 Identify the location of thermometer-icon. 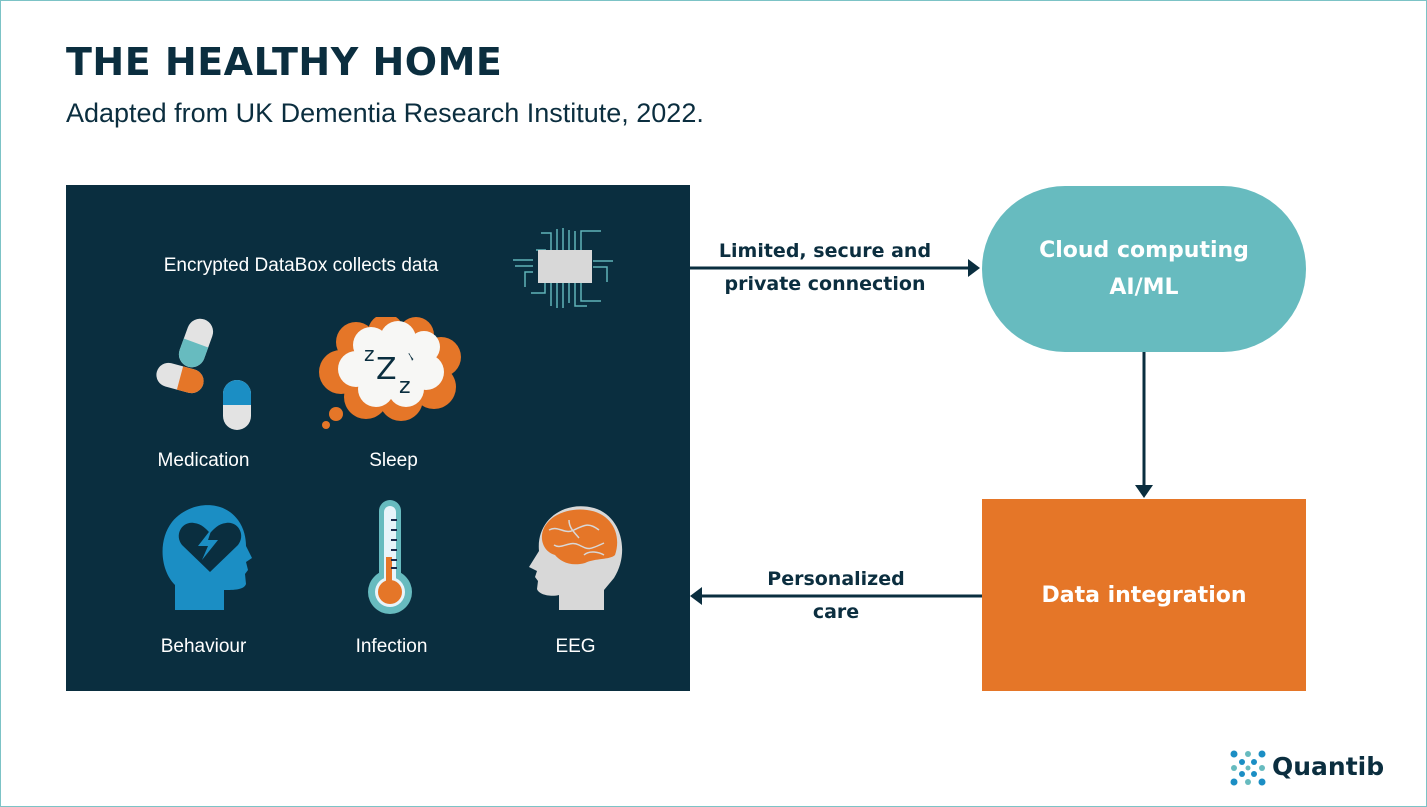
(390, 557).